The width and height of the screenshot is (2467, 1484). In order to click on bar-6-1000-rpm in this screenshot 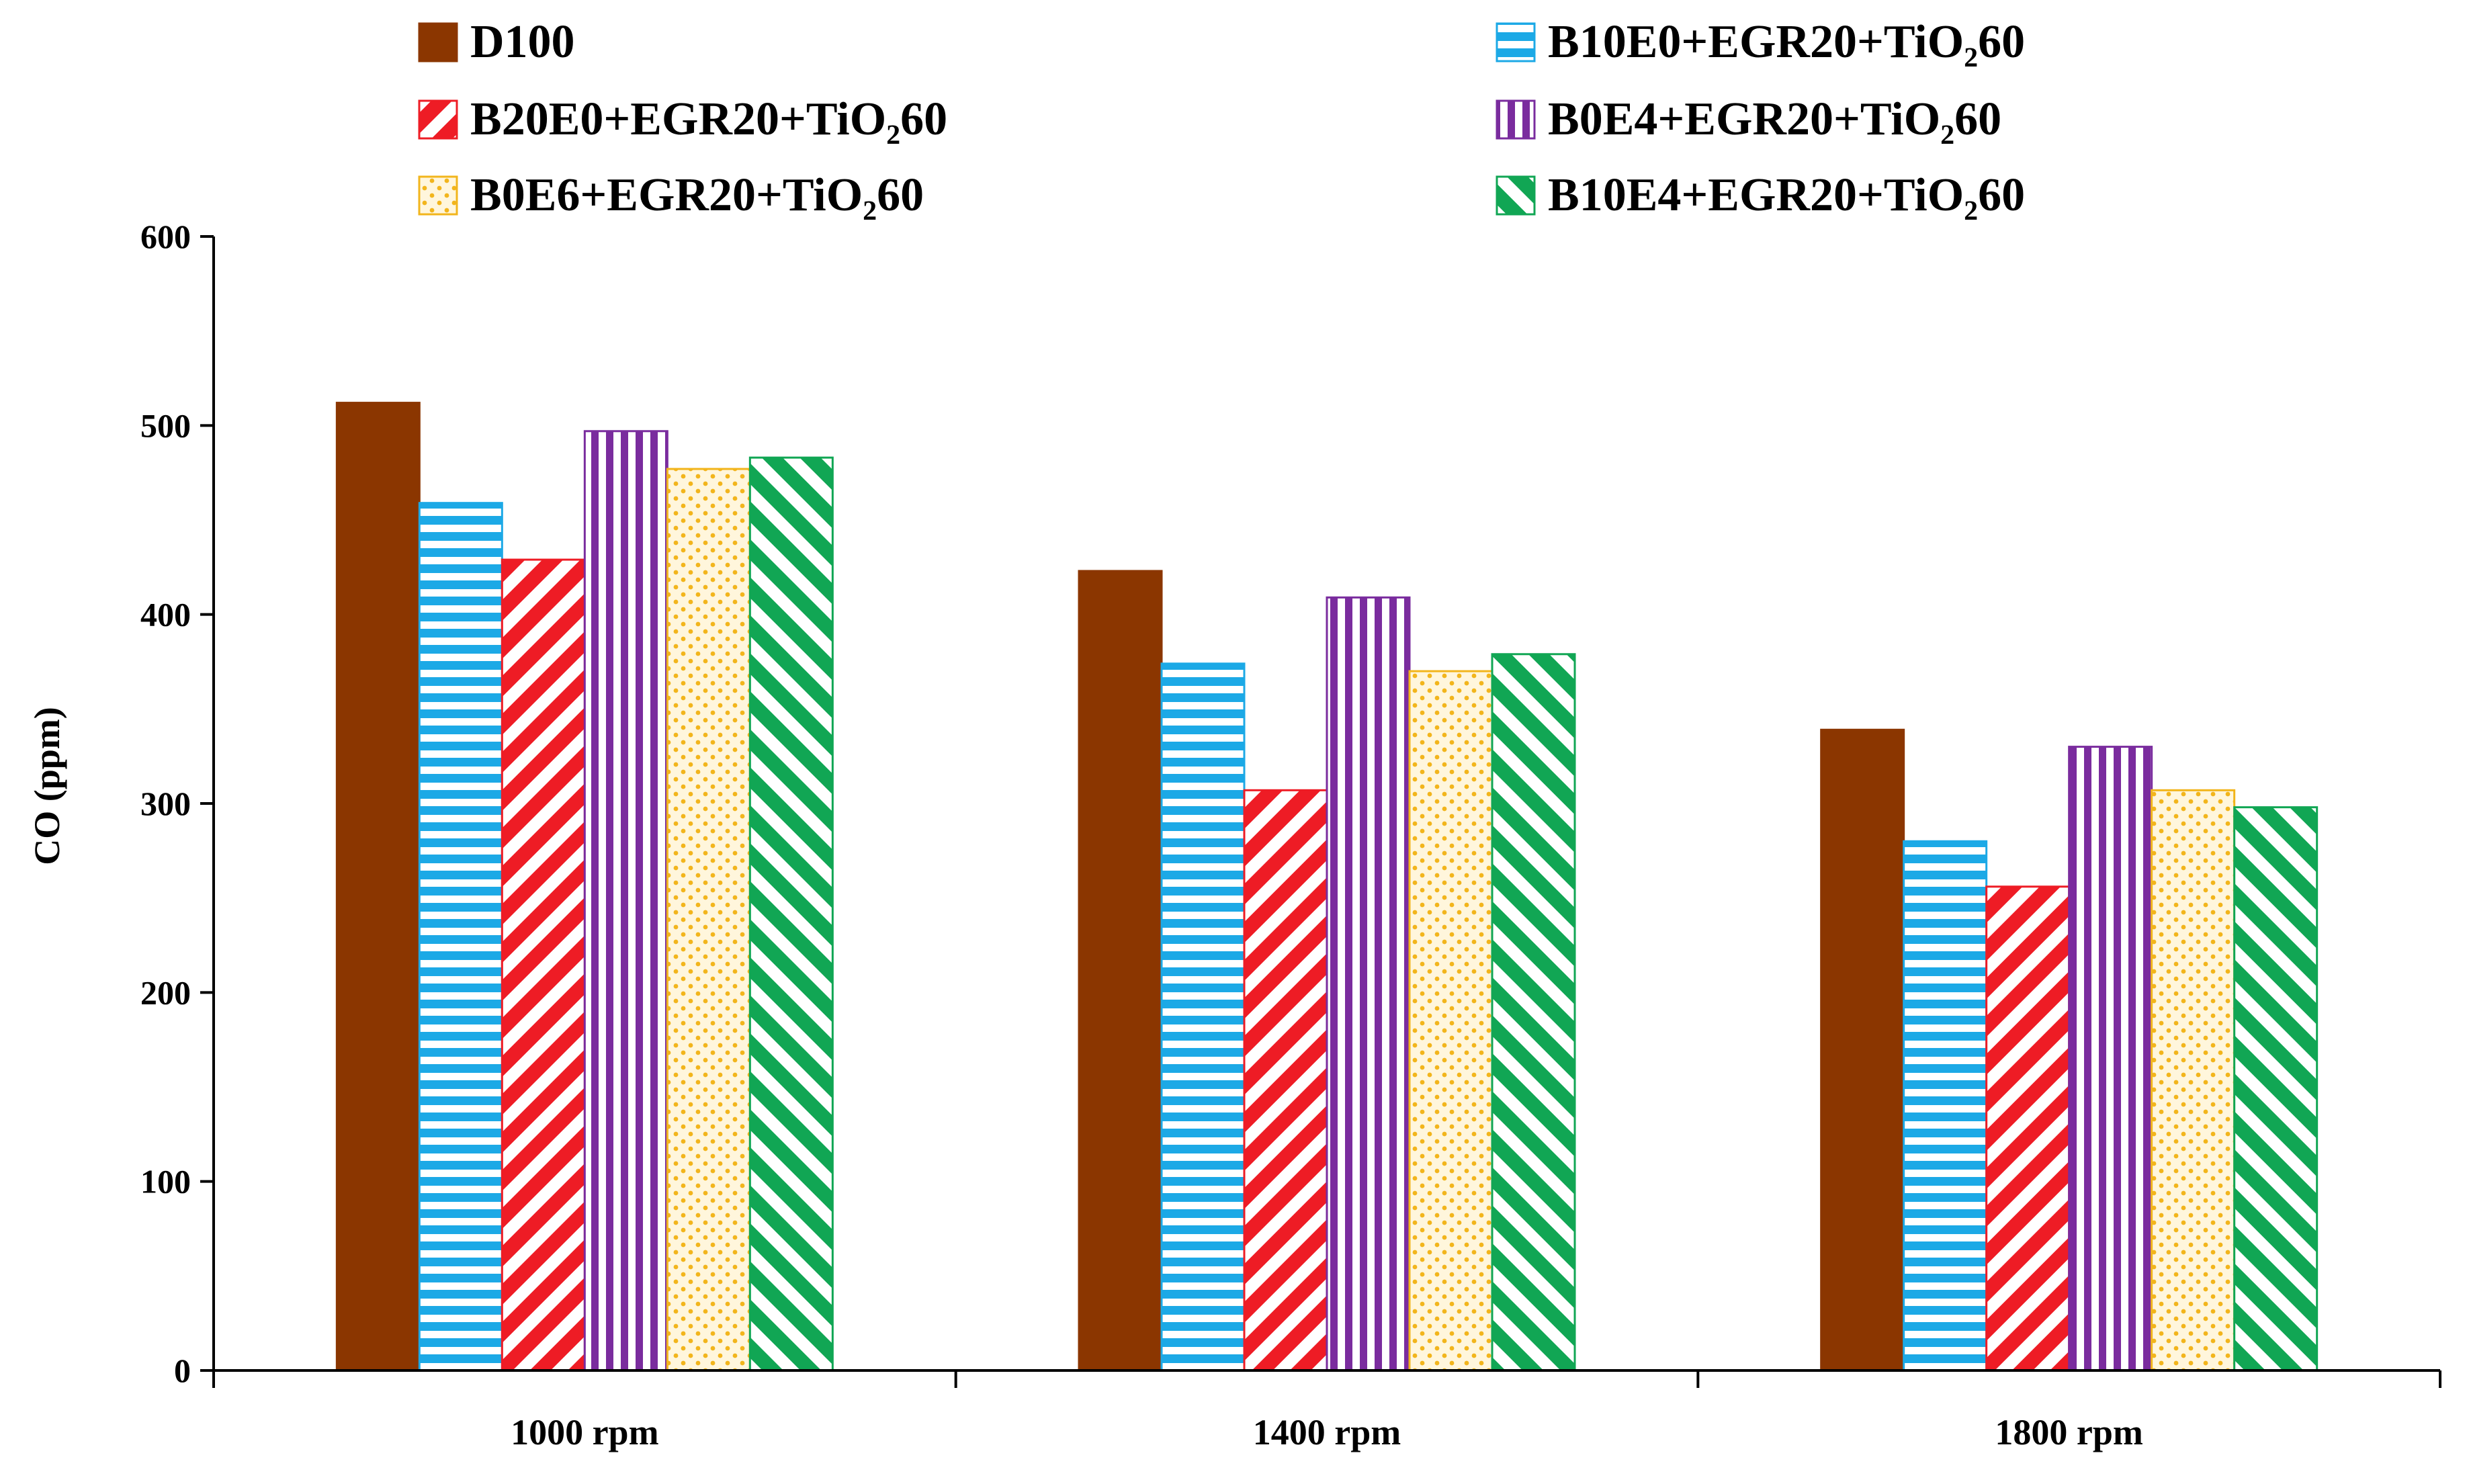, I will do `click(791, 914)`.